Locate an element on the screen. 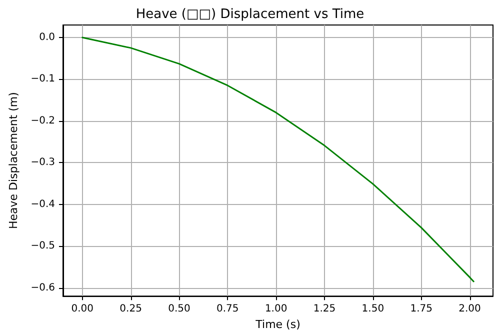 The image size is (500, 335). x-tick-label: 1.00 is located at coordinates (276, 309).